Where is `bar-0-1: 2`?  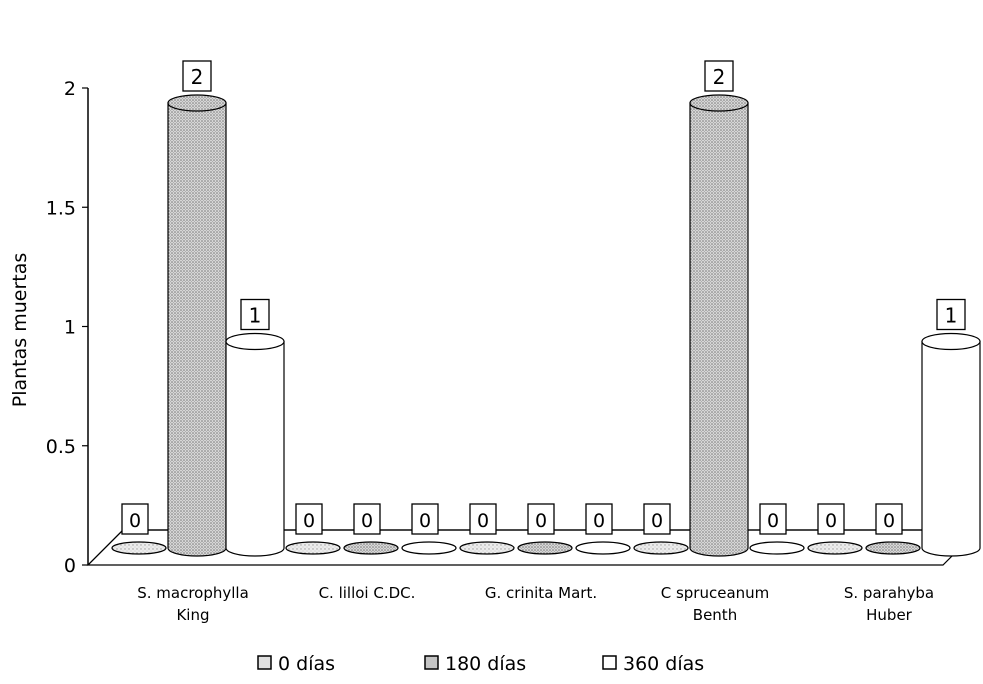 bar-0-1: 2 is located at coordinates (197, 308).